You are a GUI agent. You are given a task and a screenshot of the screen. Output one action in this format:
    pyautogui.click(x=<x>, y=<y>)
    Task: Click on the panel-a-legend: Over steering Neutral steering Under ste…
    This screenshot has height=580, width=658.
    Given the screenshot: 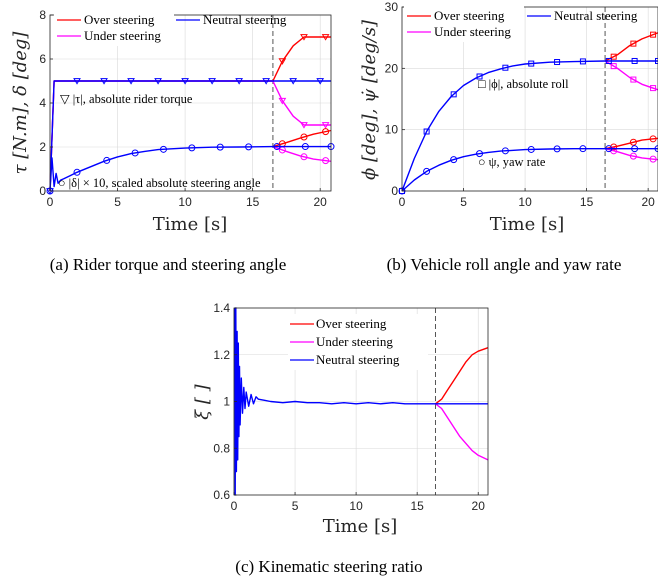 What is the action you would take?
    pyautogui.click(x=170, y=28)
    